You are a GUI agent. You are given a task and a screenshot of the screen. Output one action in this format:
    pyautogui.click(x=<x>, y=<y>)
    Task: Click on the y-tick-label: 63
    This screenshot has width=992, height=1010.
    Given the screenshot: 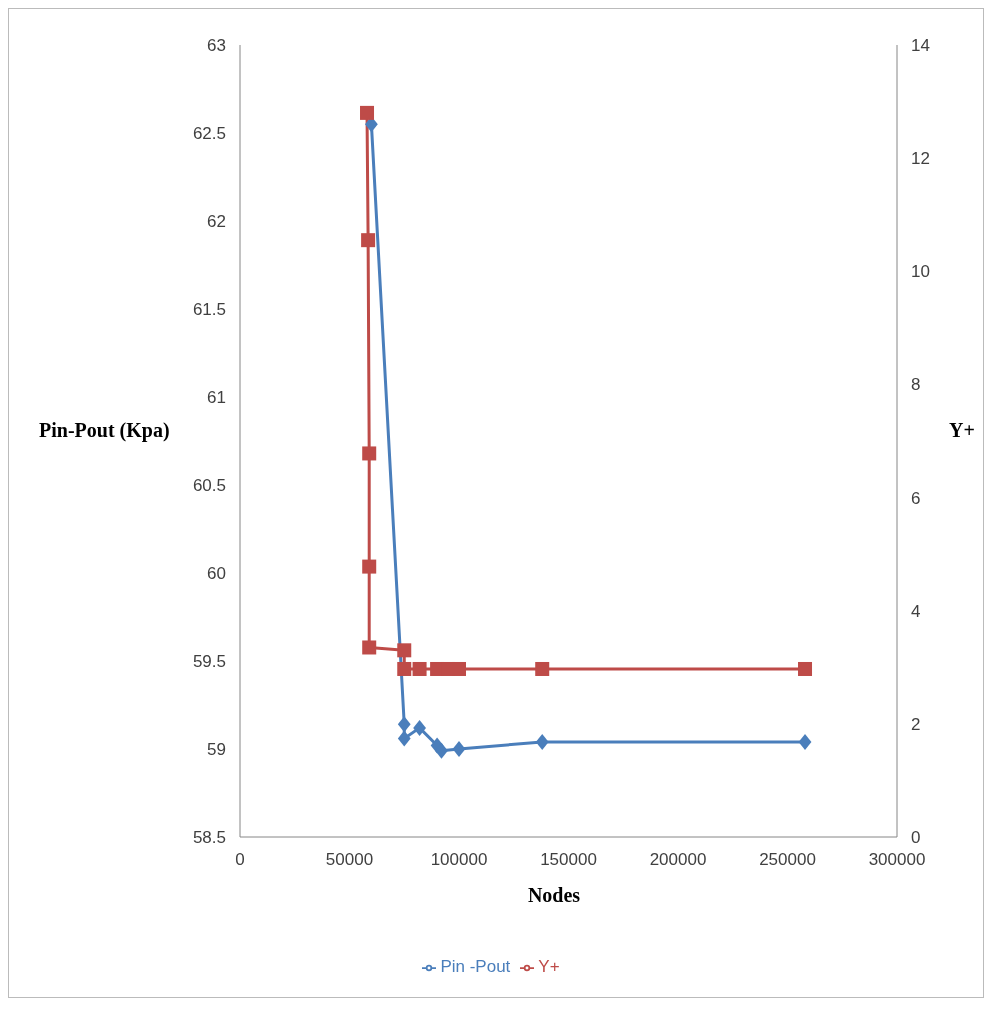 What is the action you would take?
    pyautogui.click(x=216, y=46)
    